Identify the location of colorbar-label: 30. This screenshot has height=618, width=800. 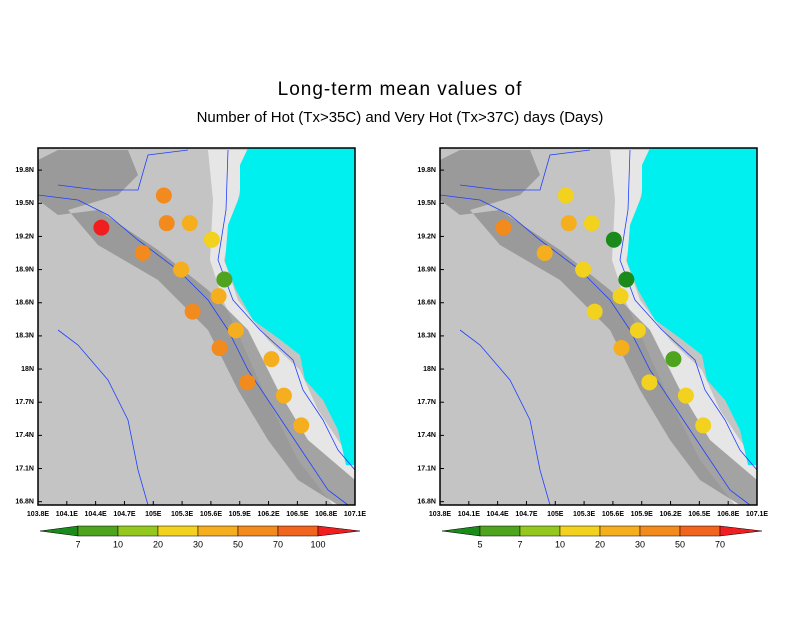
(198, 544).